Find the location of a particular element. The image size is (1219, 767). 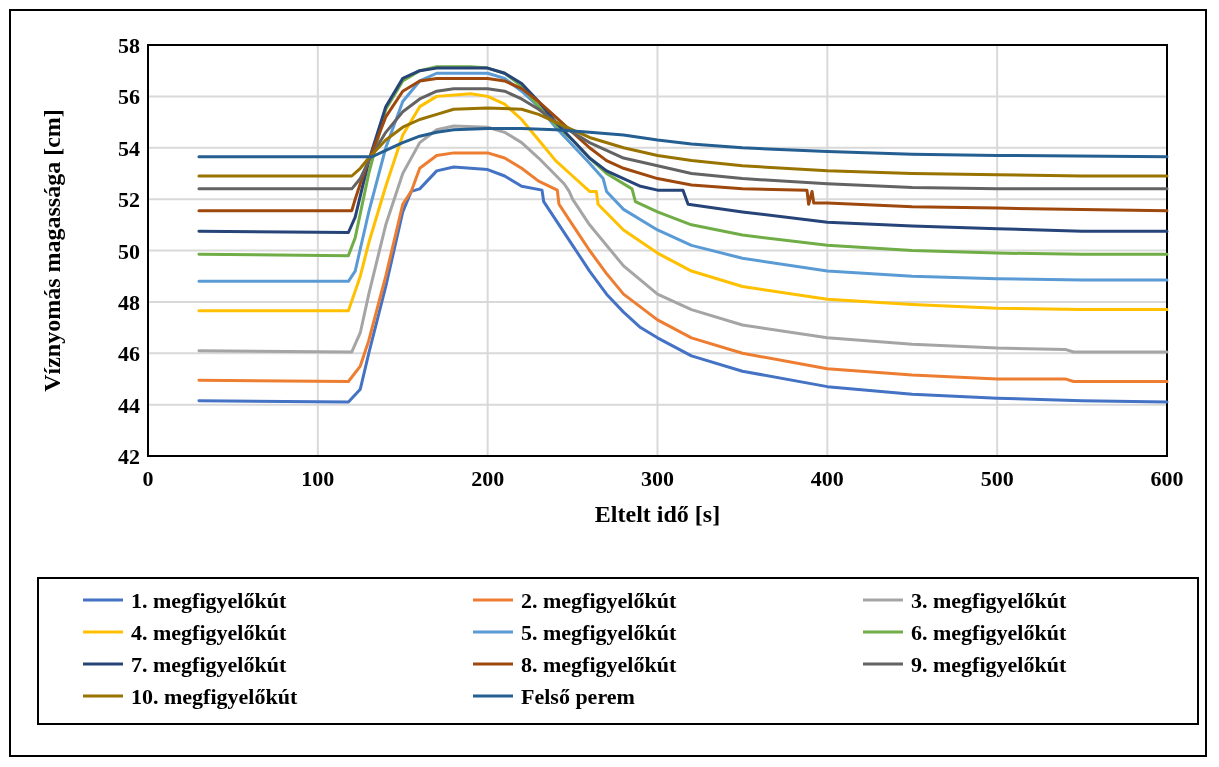

y-tick-label: 56 is located at coordinates (129, 97).